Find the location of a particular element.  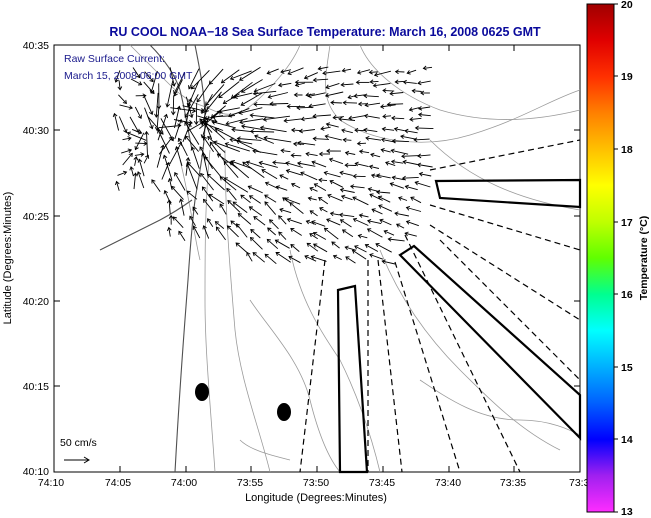

x-tick-label: 73:45 is located at coordinates (382, 483).